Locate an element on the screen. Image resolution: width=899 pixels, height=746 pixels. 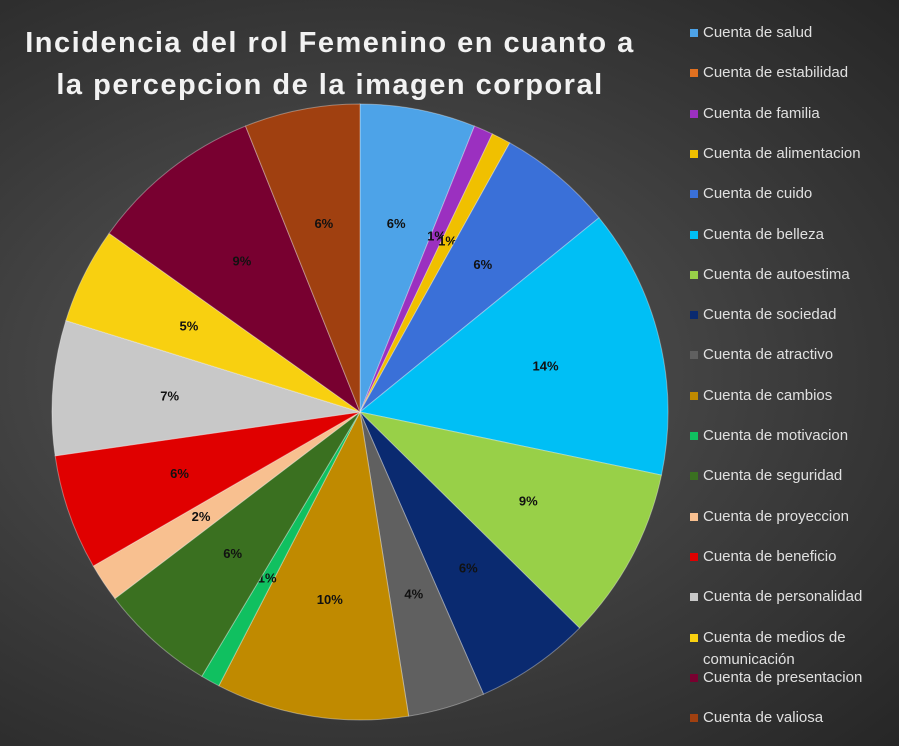
legend-label: Cuenta de cambios is located at coordinates (768, 395).